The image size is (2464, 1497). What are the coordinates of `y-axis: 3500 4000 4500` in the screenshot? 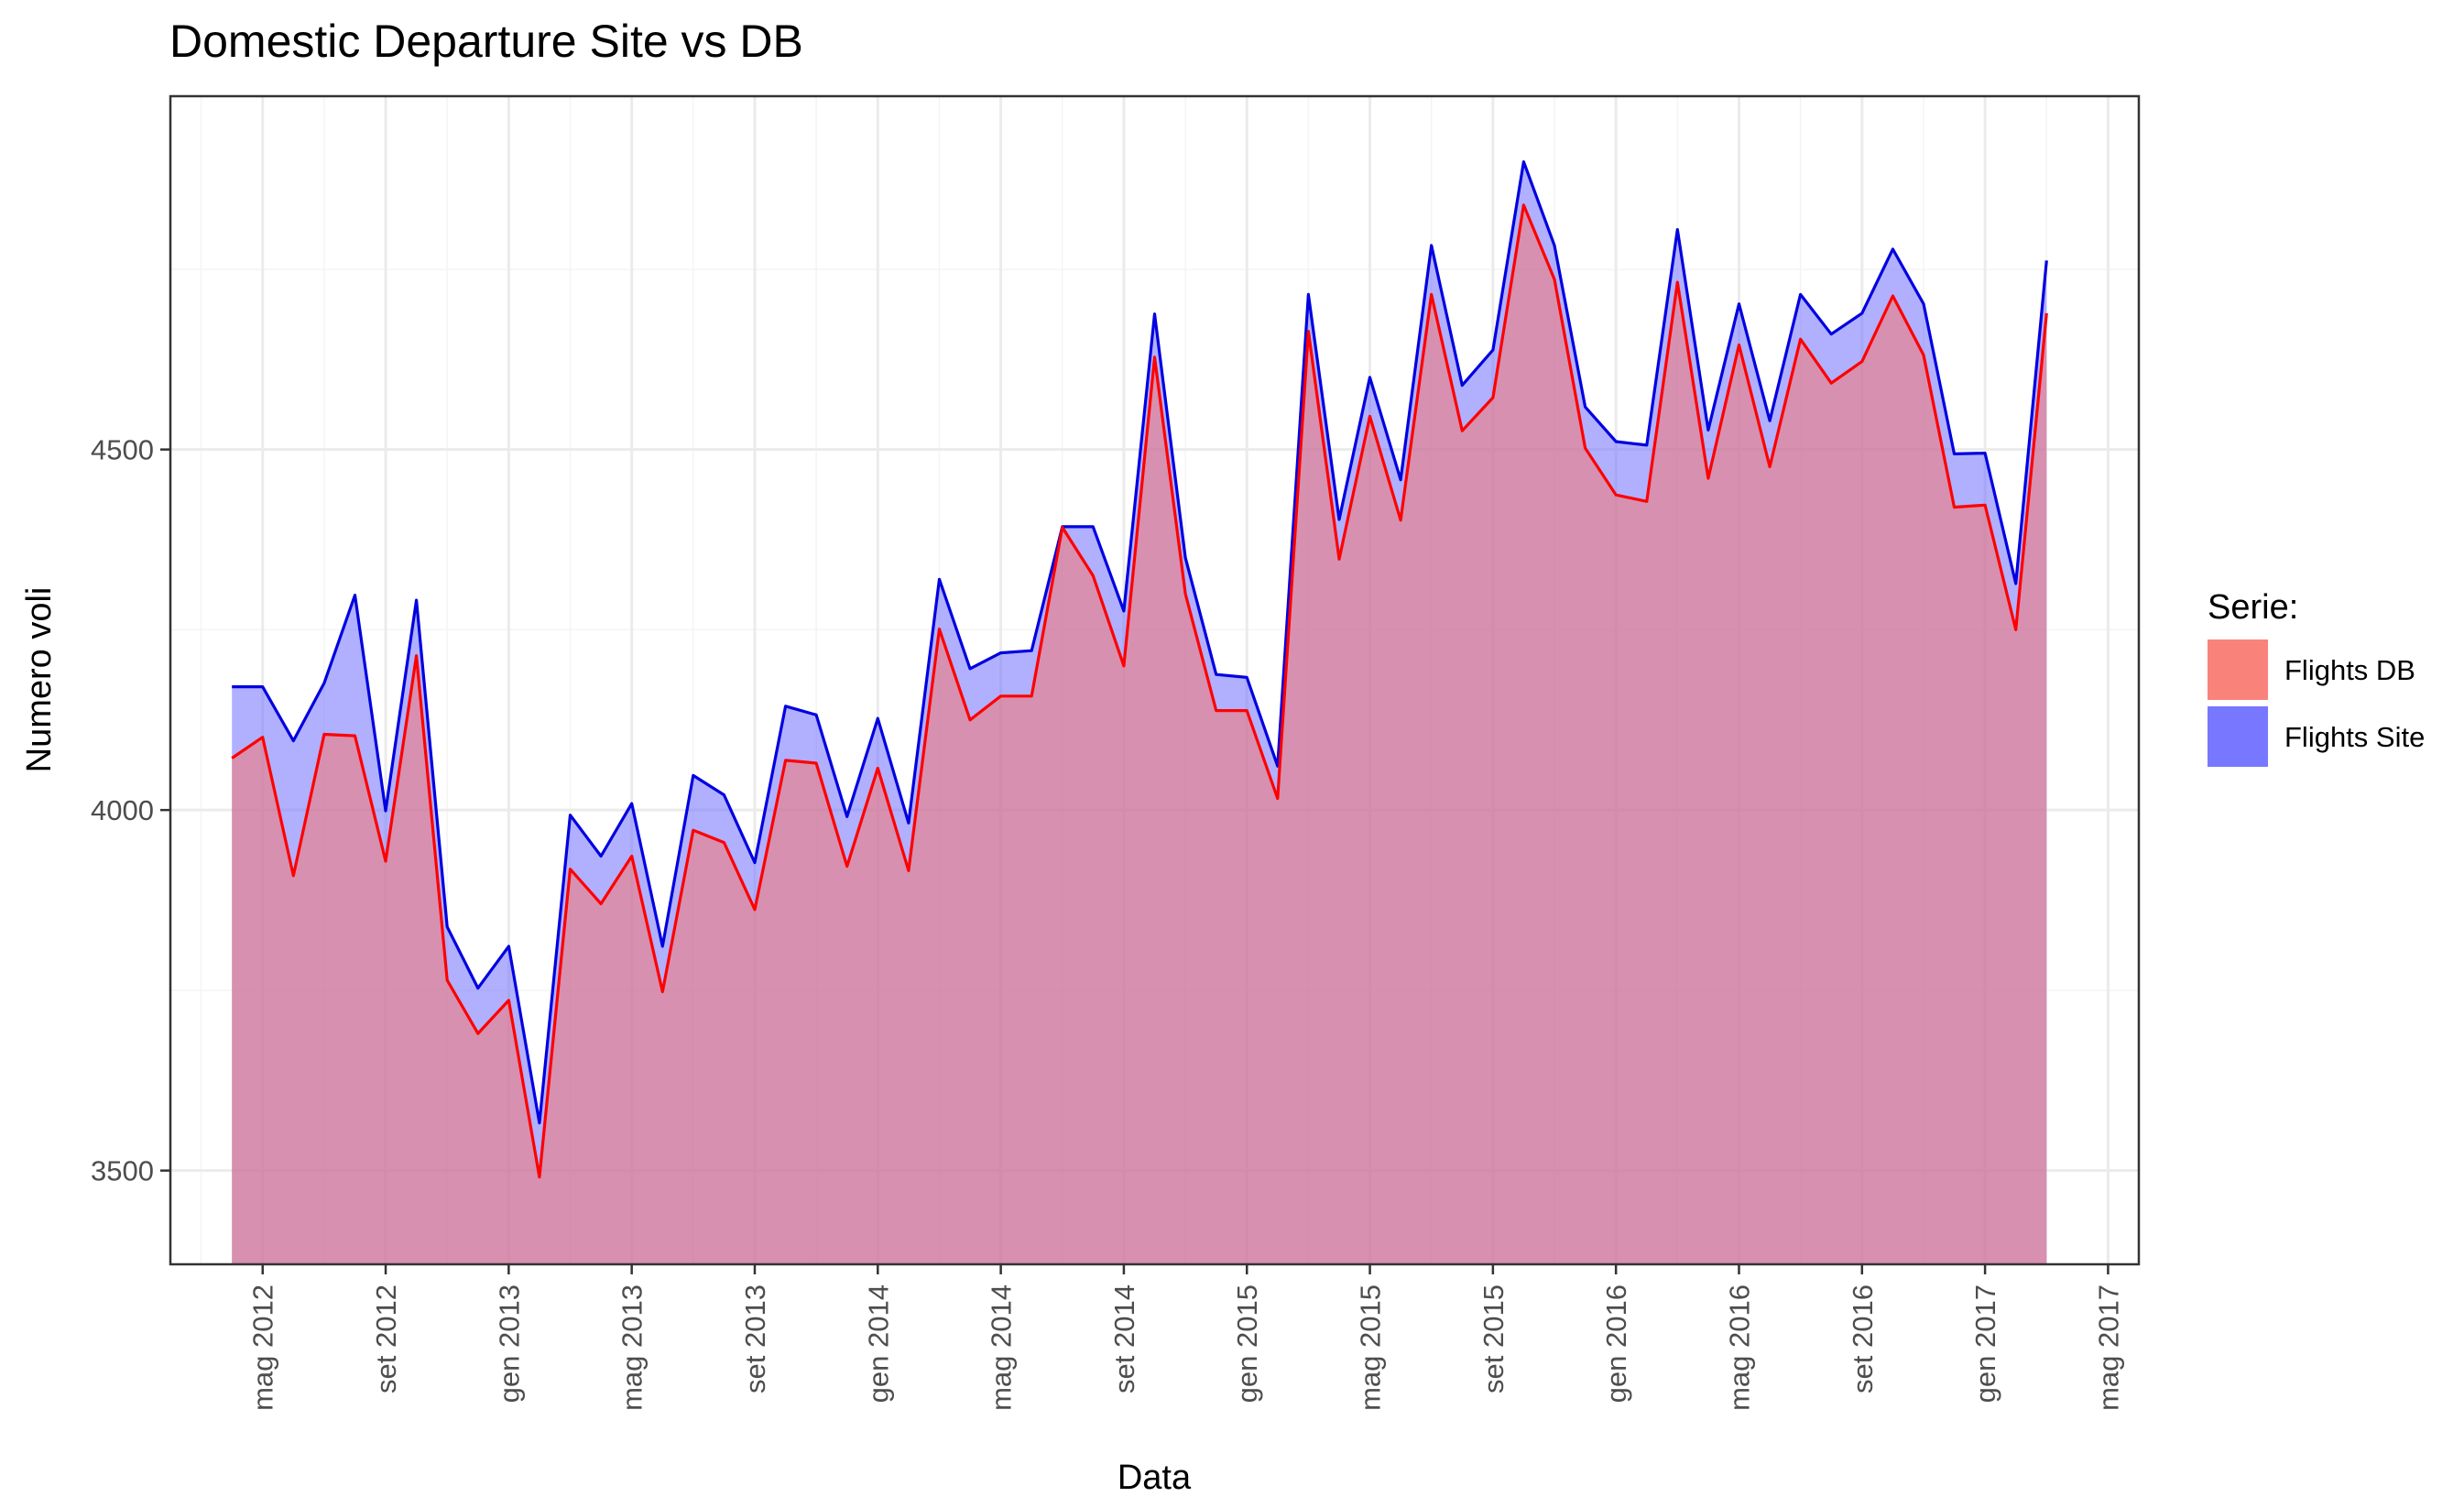 It's located at (130, 810).